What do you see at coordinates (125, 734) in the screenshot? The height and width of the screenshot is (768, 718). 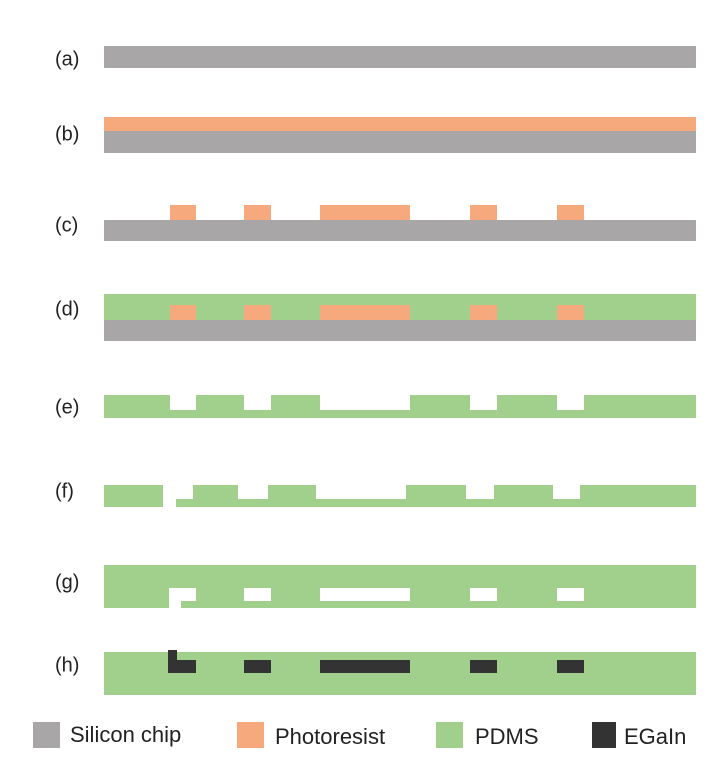 I see `legend-label: Silicon chip` at bounding box center [125, 734].